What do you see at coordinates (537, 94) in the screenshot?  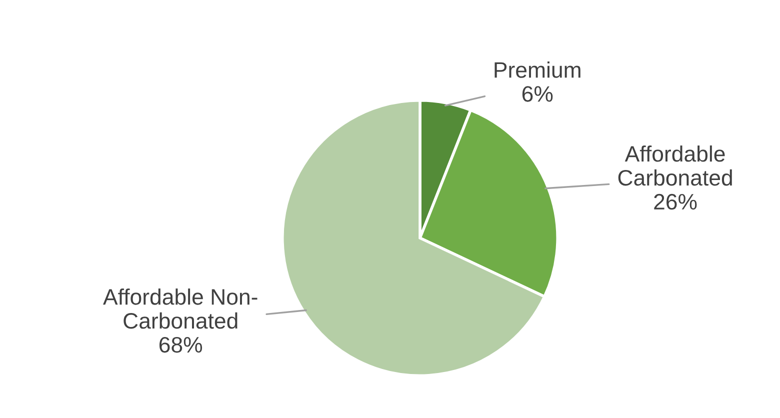 I see `data-label: 6%` at bounding box center [537, 94].